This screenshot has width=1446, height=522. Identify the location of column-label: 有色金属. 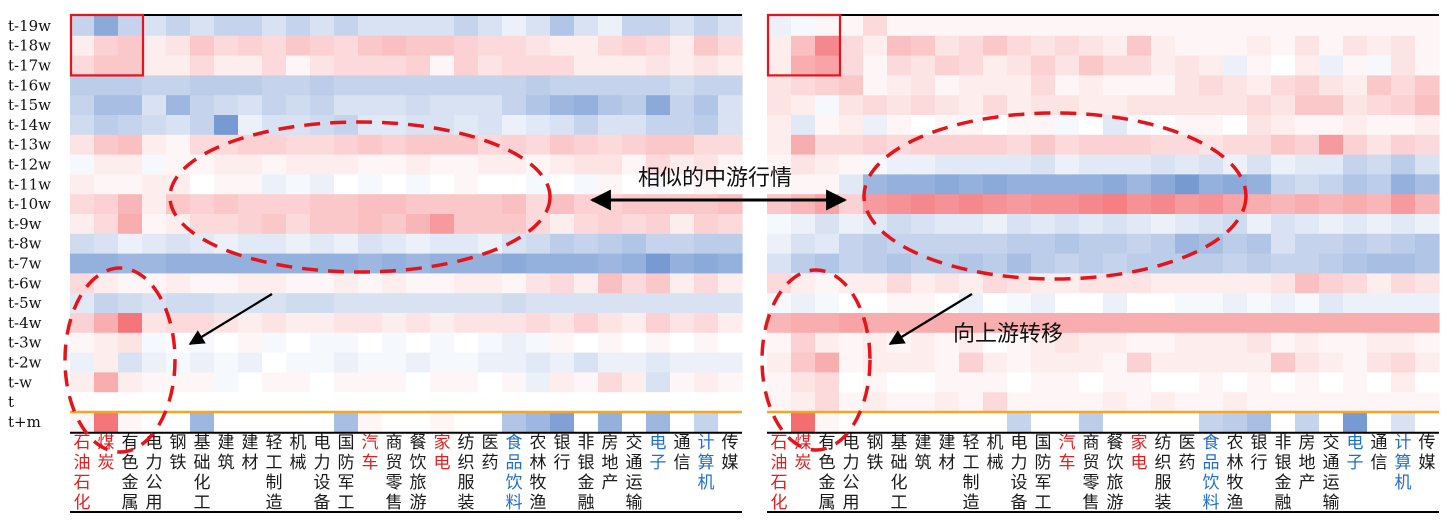
(130, 473).